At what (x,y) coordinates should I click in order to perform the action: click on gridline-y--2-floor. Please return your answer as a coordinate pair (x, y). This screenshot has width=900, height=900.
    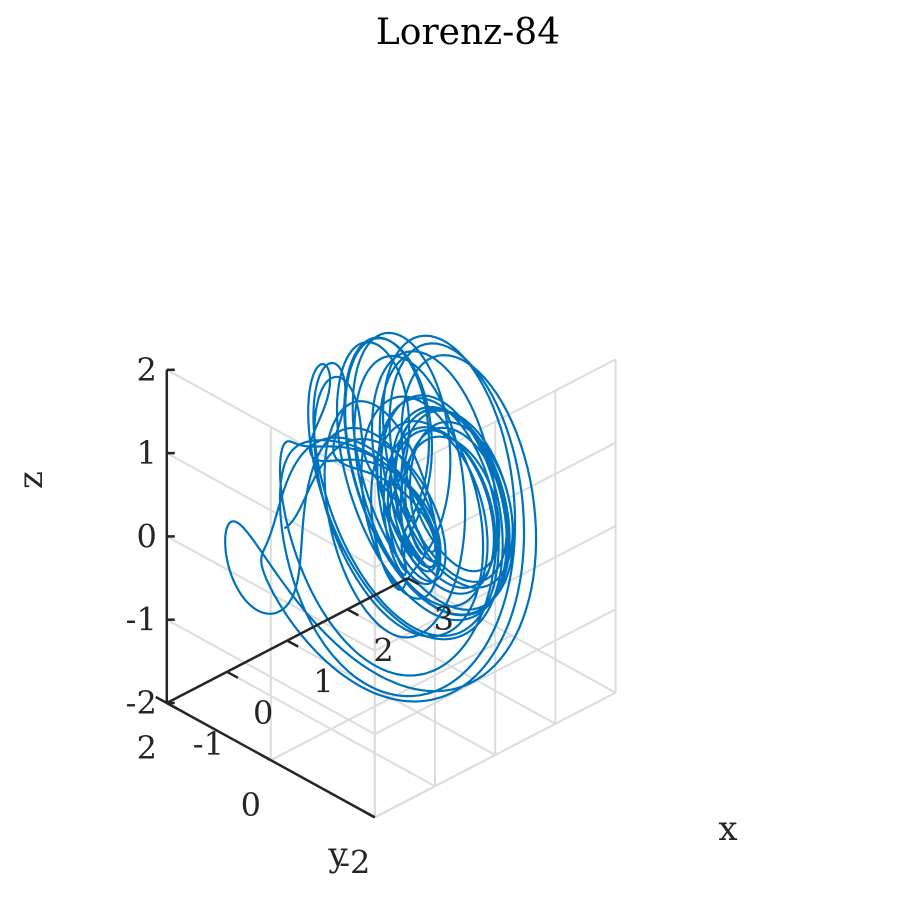
    Looking at the image, I should click on (495, 755).